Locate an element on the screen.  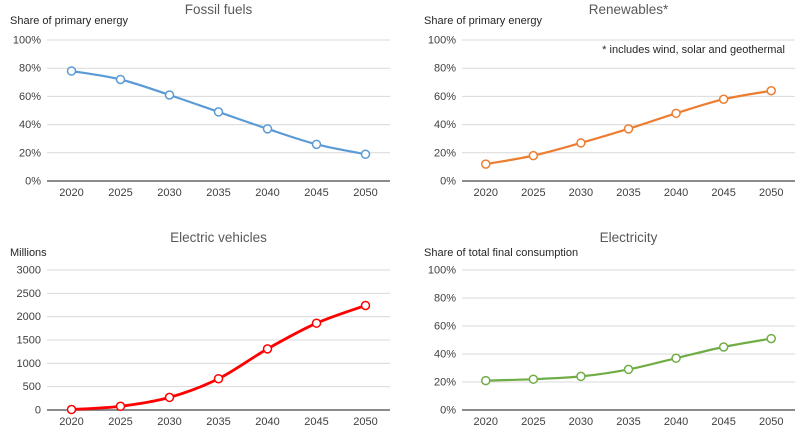
y-tick-label: 1500 is located at coordinates (29, 341).